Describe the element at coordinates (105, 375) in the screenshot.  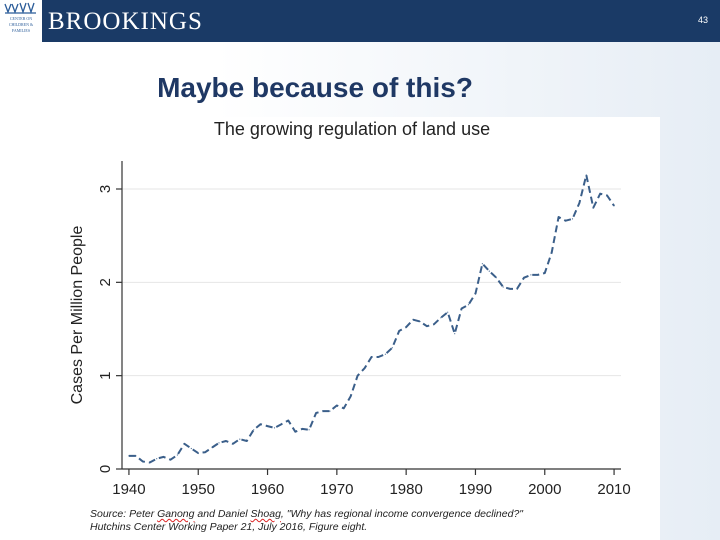
I see `y-tick-label: 1` at that location.